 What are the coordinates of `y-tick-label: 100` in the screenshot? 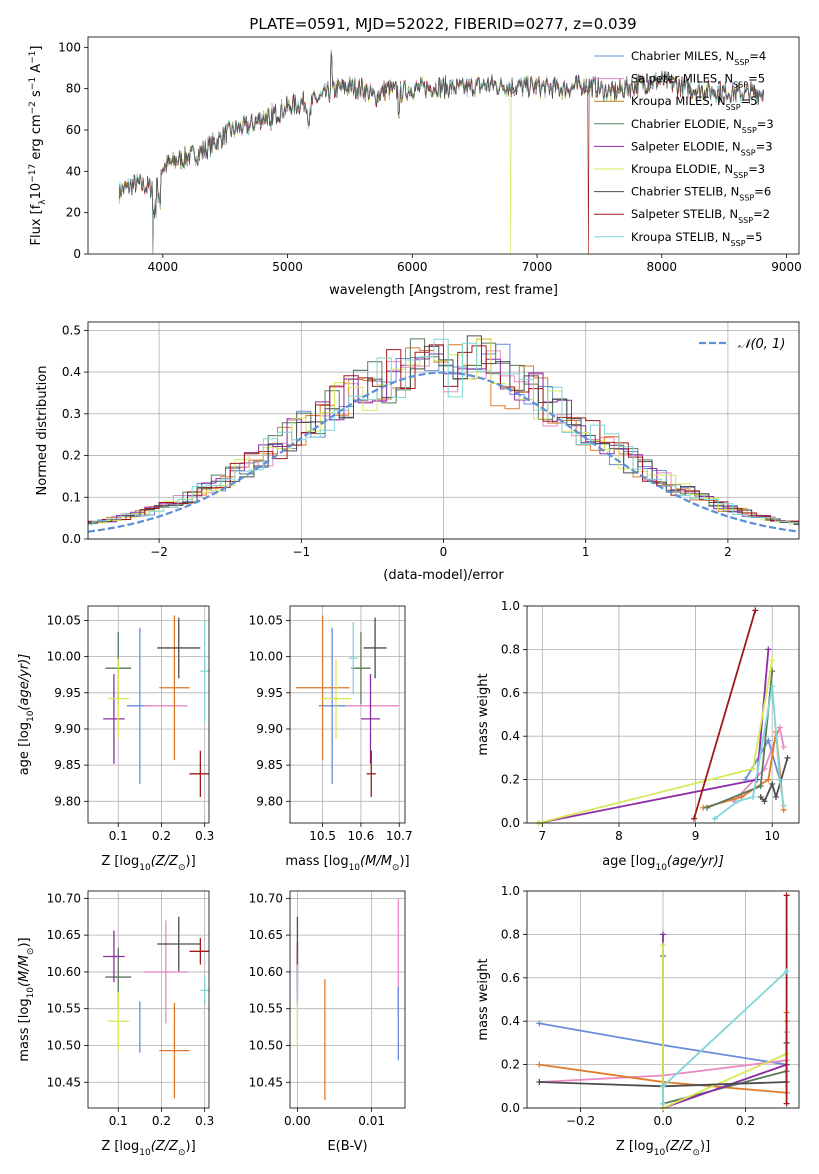 It's located at (69, 47).